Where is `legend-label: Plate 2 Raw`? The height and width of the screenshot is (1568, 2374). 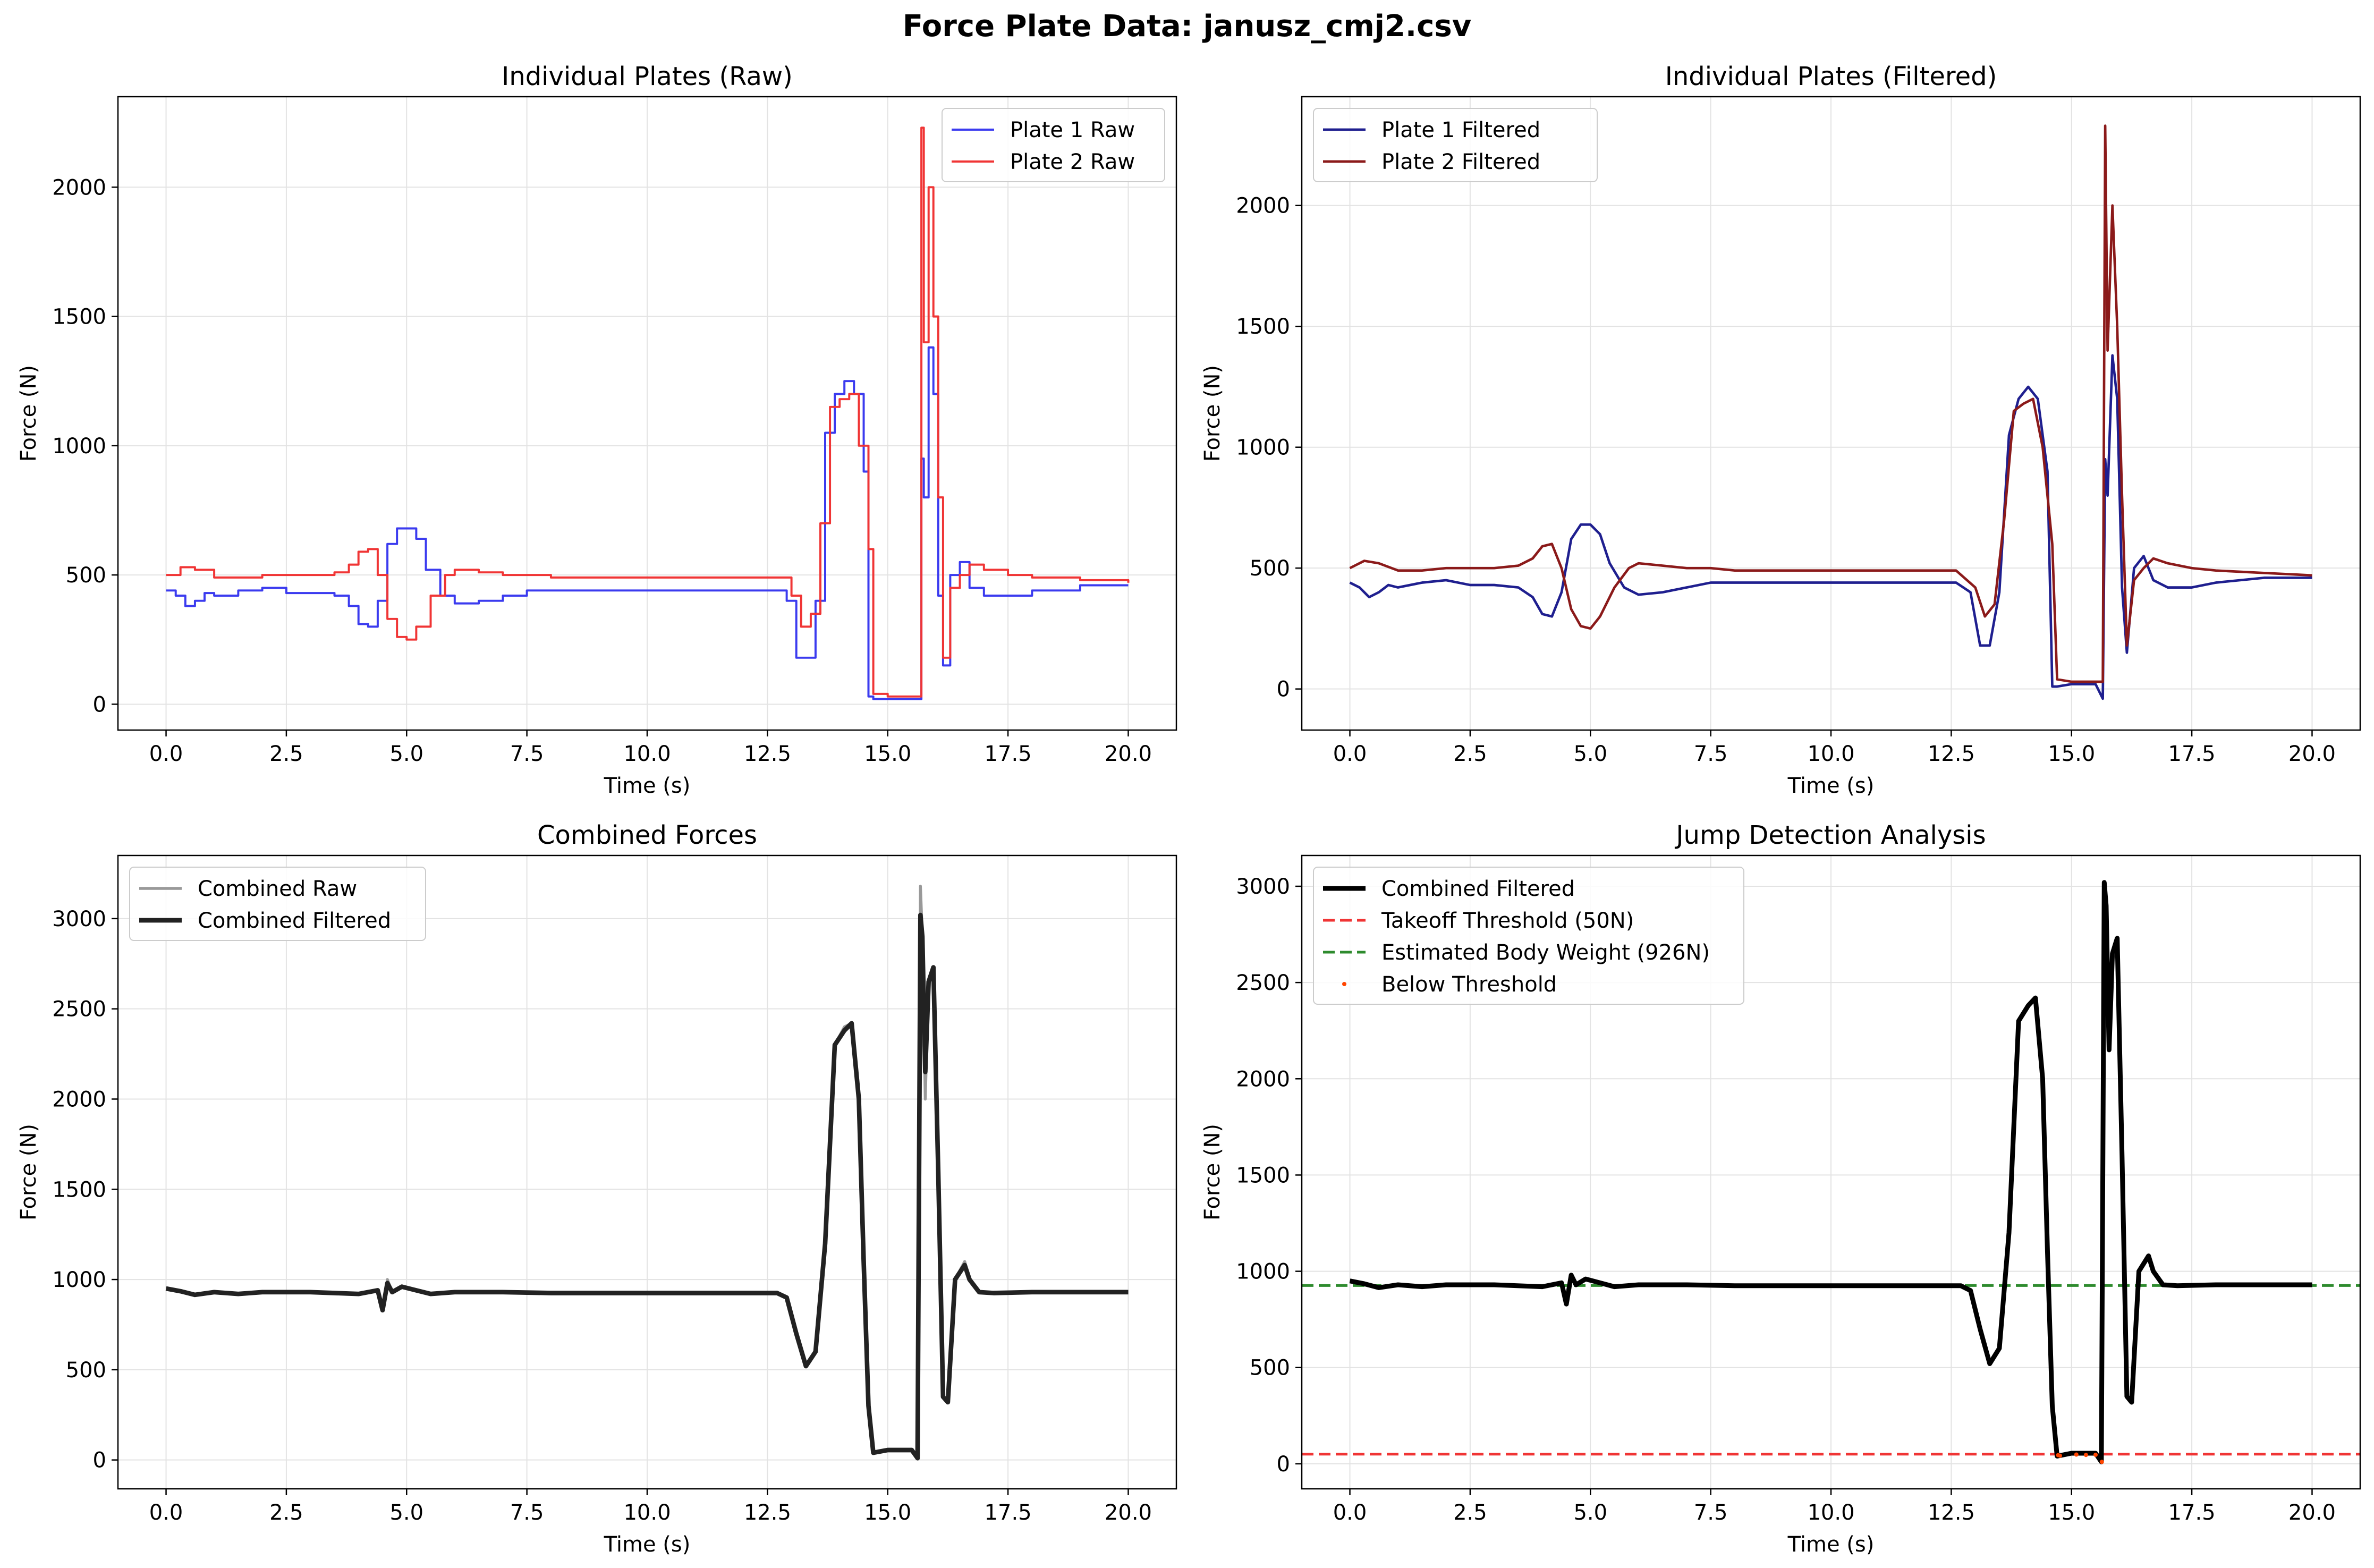
legend-label: Plate 2 Raw is located at coordinates (1072, 162).